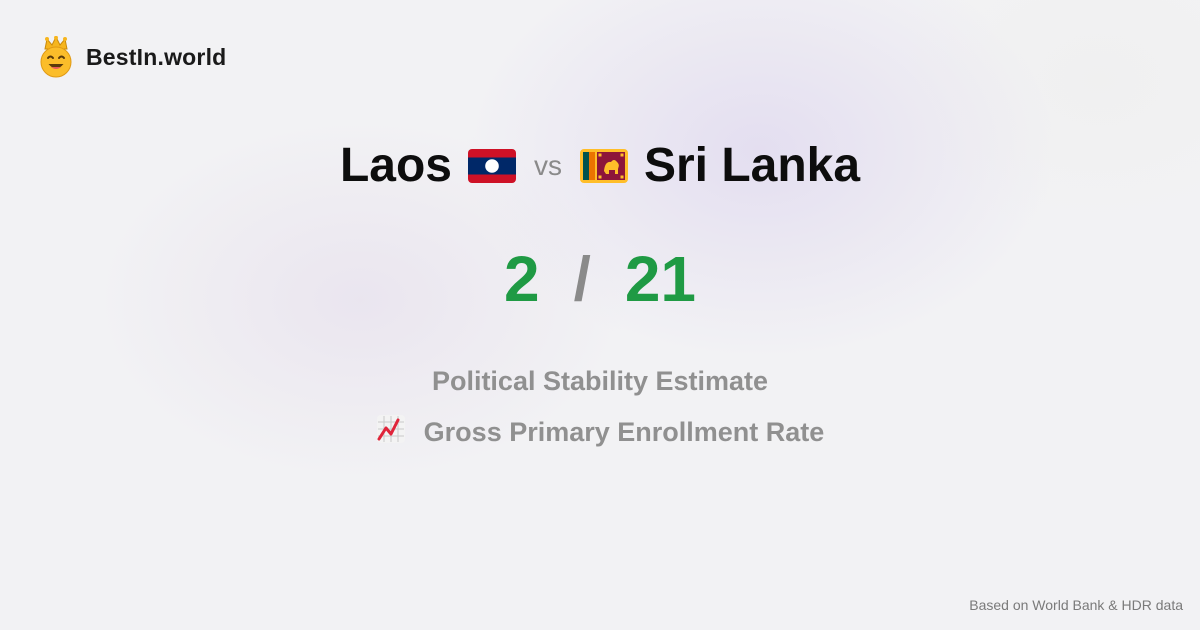 The width and height of the screenshot is (1200, 630). I want to click on scores: 2 / 21, so click(600, 279).